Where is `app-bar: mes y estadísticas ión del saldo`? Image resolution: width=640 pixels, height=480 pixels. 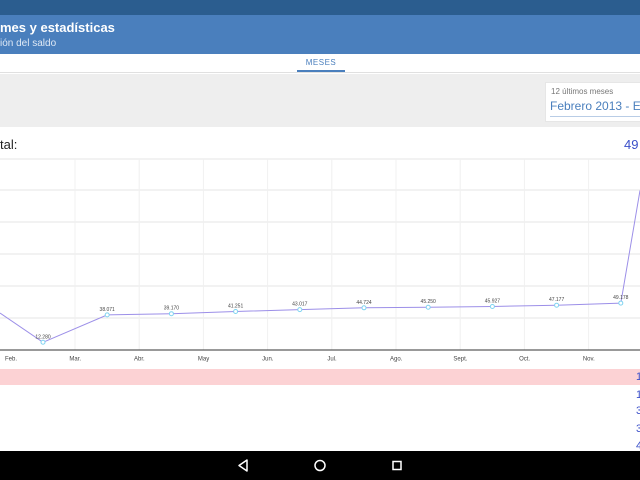
app-bar: mes y estadísticas ión del saldo is located at coordinates (320, 34).